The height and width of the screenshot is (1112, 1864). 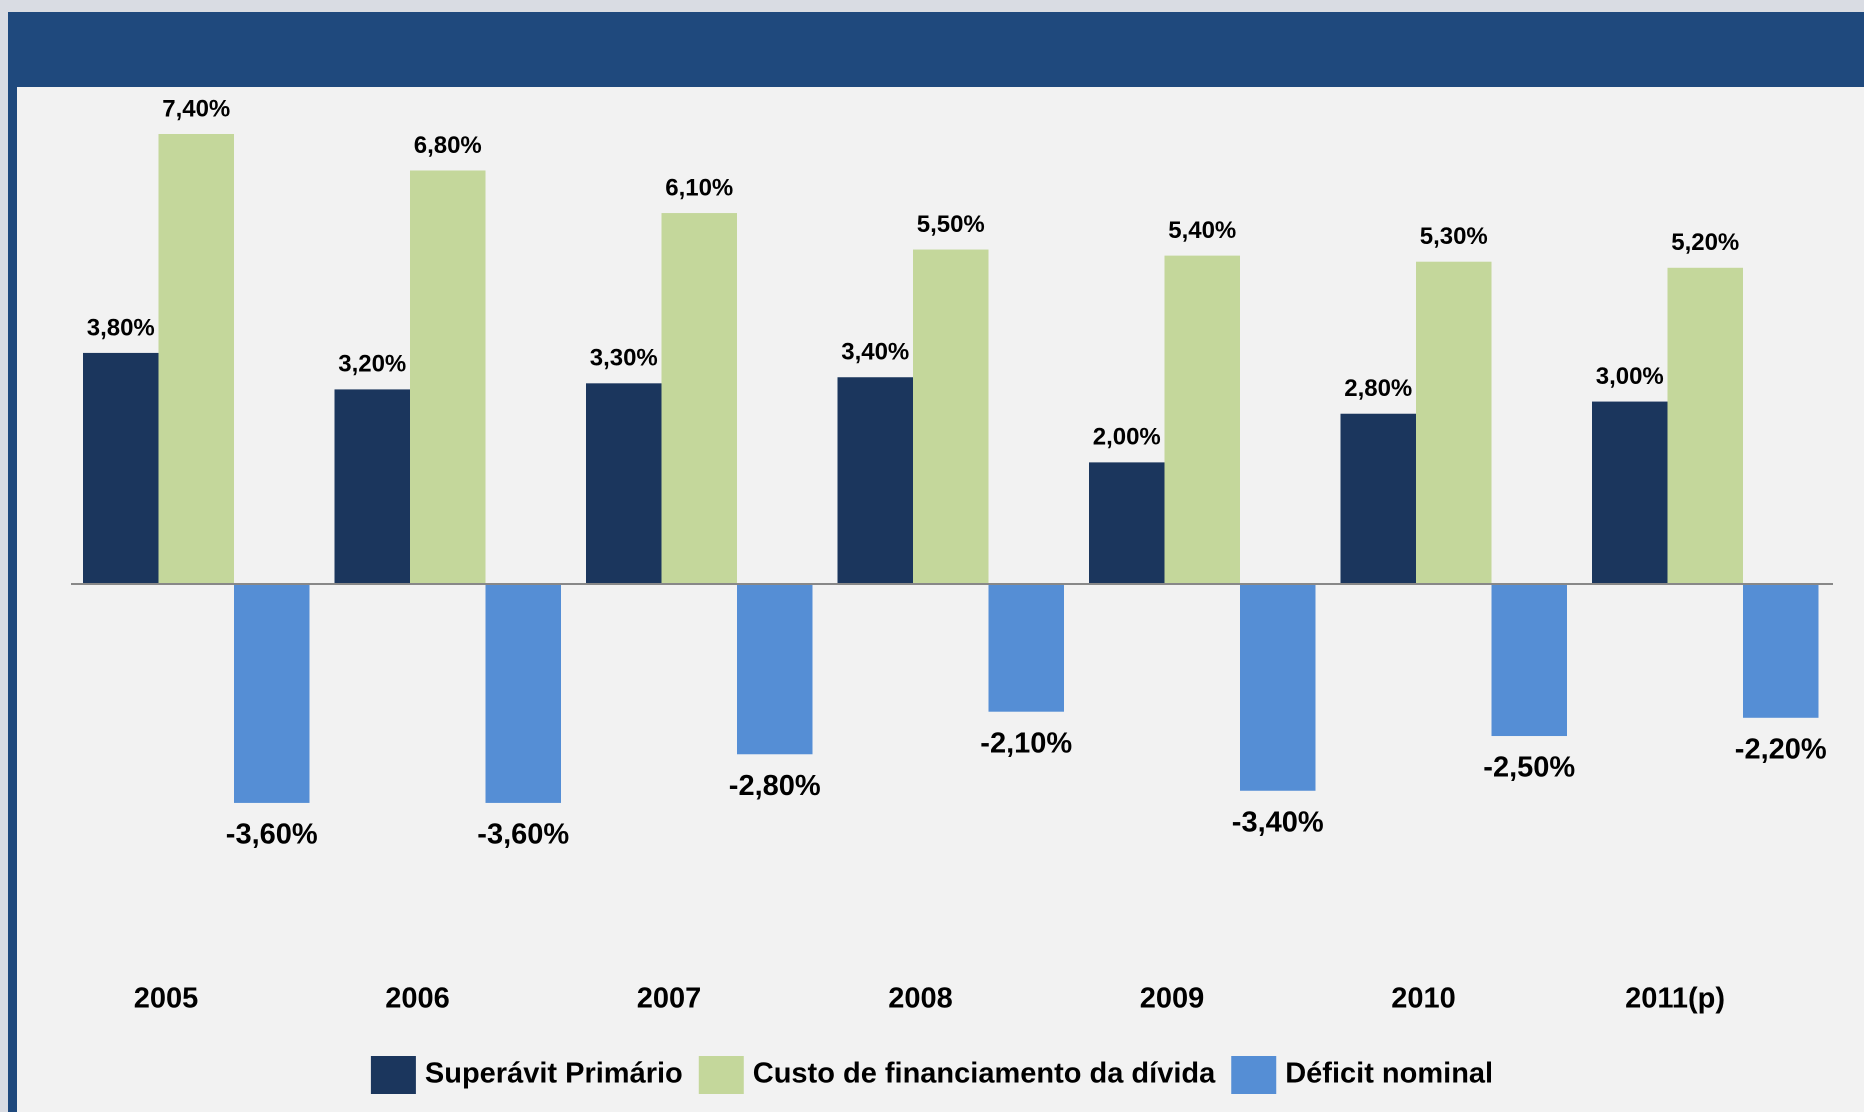 I want to click on value-label: 3,20%, so click(x=372, y=364).